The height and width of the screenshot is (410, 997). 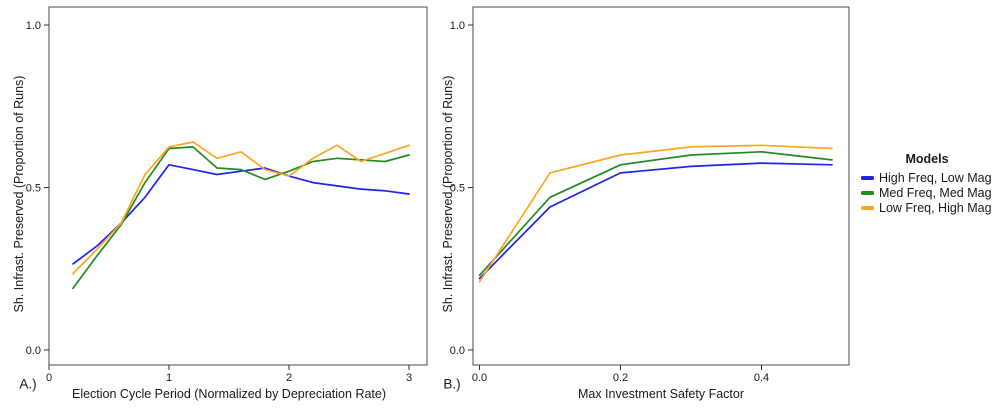 I want to click on svg-text: 2, so click(x=289, y=378).